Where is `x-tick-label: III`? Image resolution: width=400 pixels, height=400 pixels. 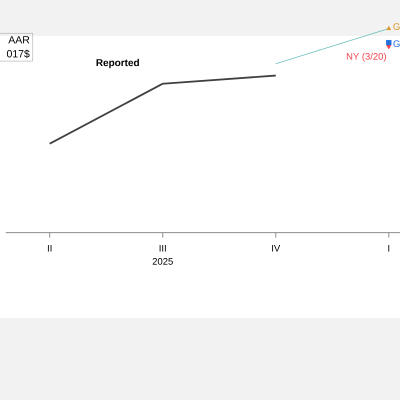 x-tick-label: III is located at coordinates (163, 248).